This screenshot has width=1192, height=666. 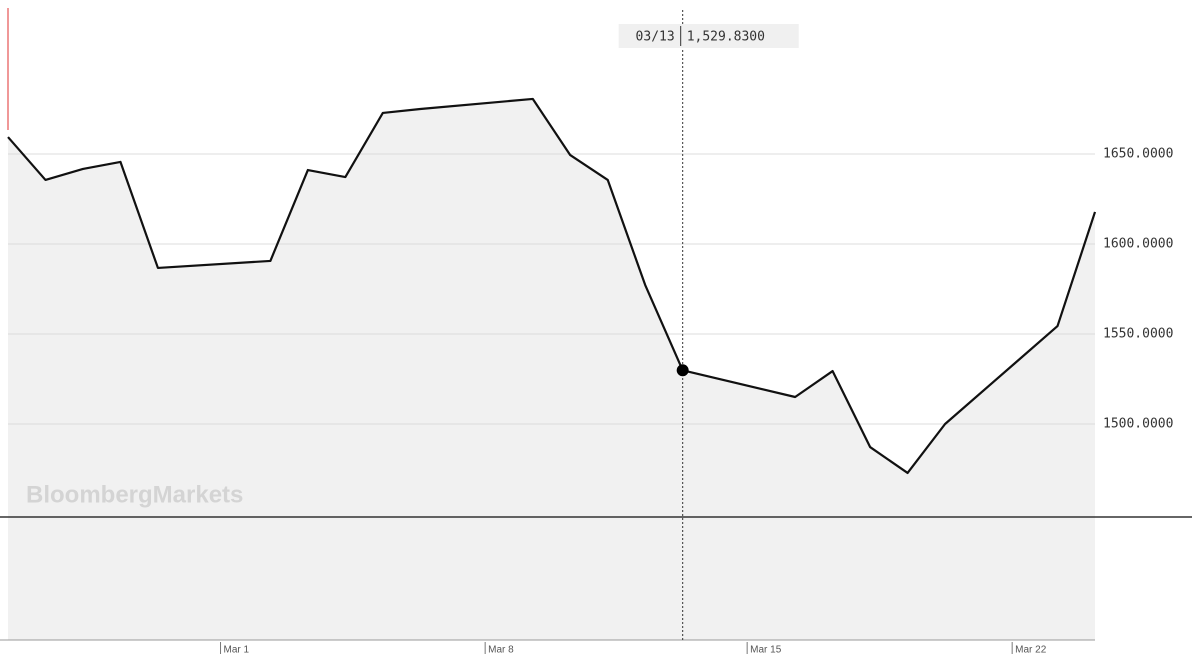 What do you see at coordinates (1031, 650) in the screenshot?
I see `x-tick-label: Mar 22` at bounding box center [1031, 650].